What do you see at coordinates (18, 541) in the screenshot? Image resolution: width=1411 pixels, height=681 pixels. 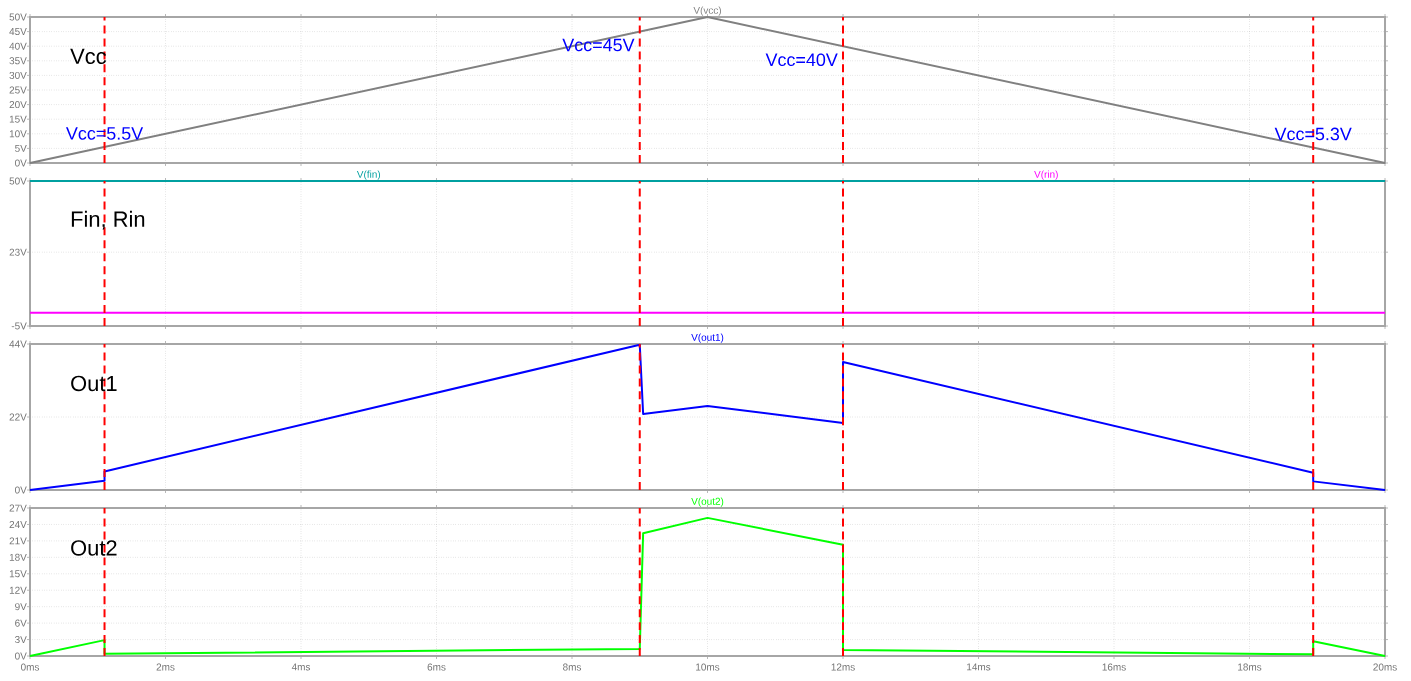 I see `y-tick-label: 21V` at bounding box center [18, 541].